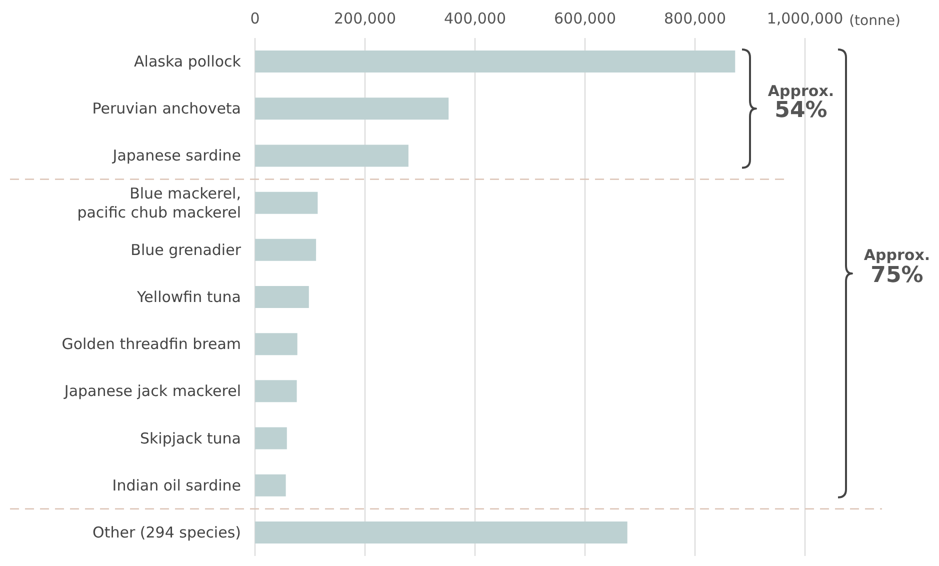  What do you see at coordinates (176, 155) in the screenshot?
I see `y-tick-label: Japanese sardine` at bounding box center [176, 155].